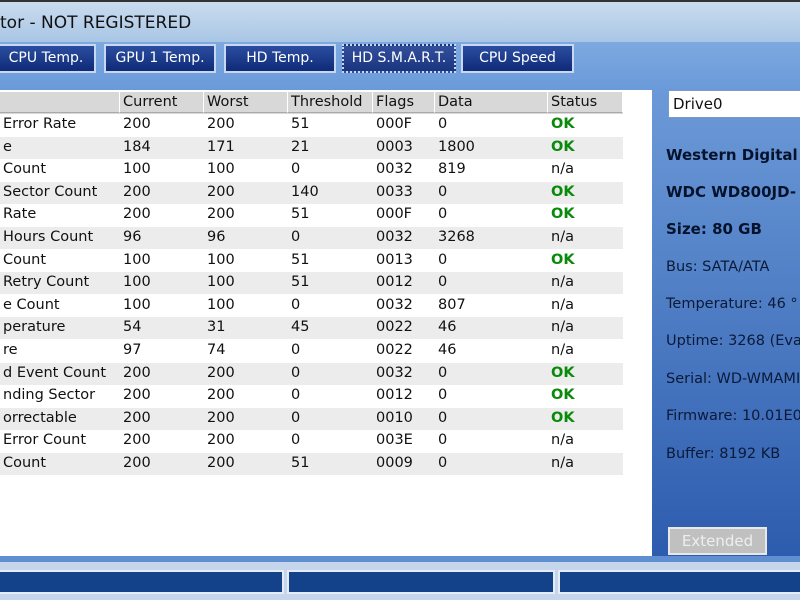  I want to click on threshold-value: 45, so click(300, 327).